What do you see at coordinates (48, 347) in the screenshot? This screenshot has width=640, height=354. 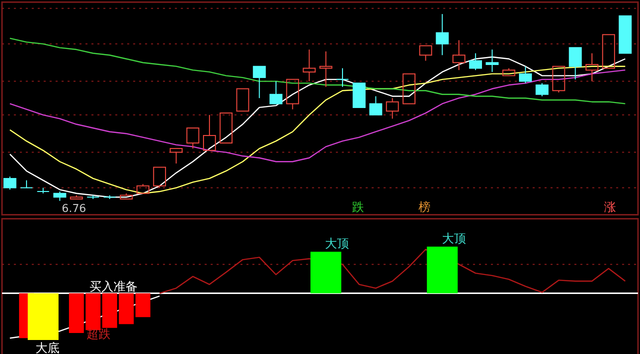 I see `text: 大底` at bounding box center [48, 347].